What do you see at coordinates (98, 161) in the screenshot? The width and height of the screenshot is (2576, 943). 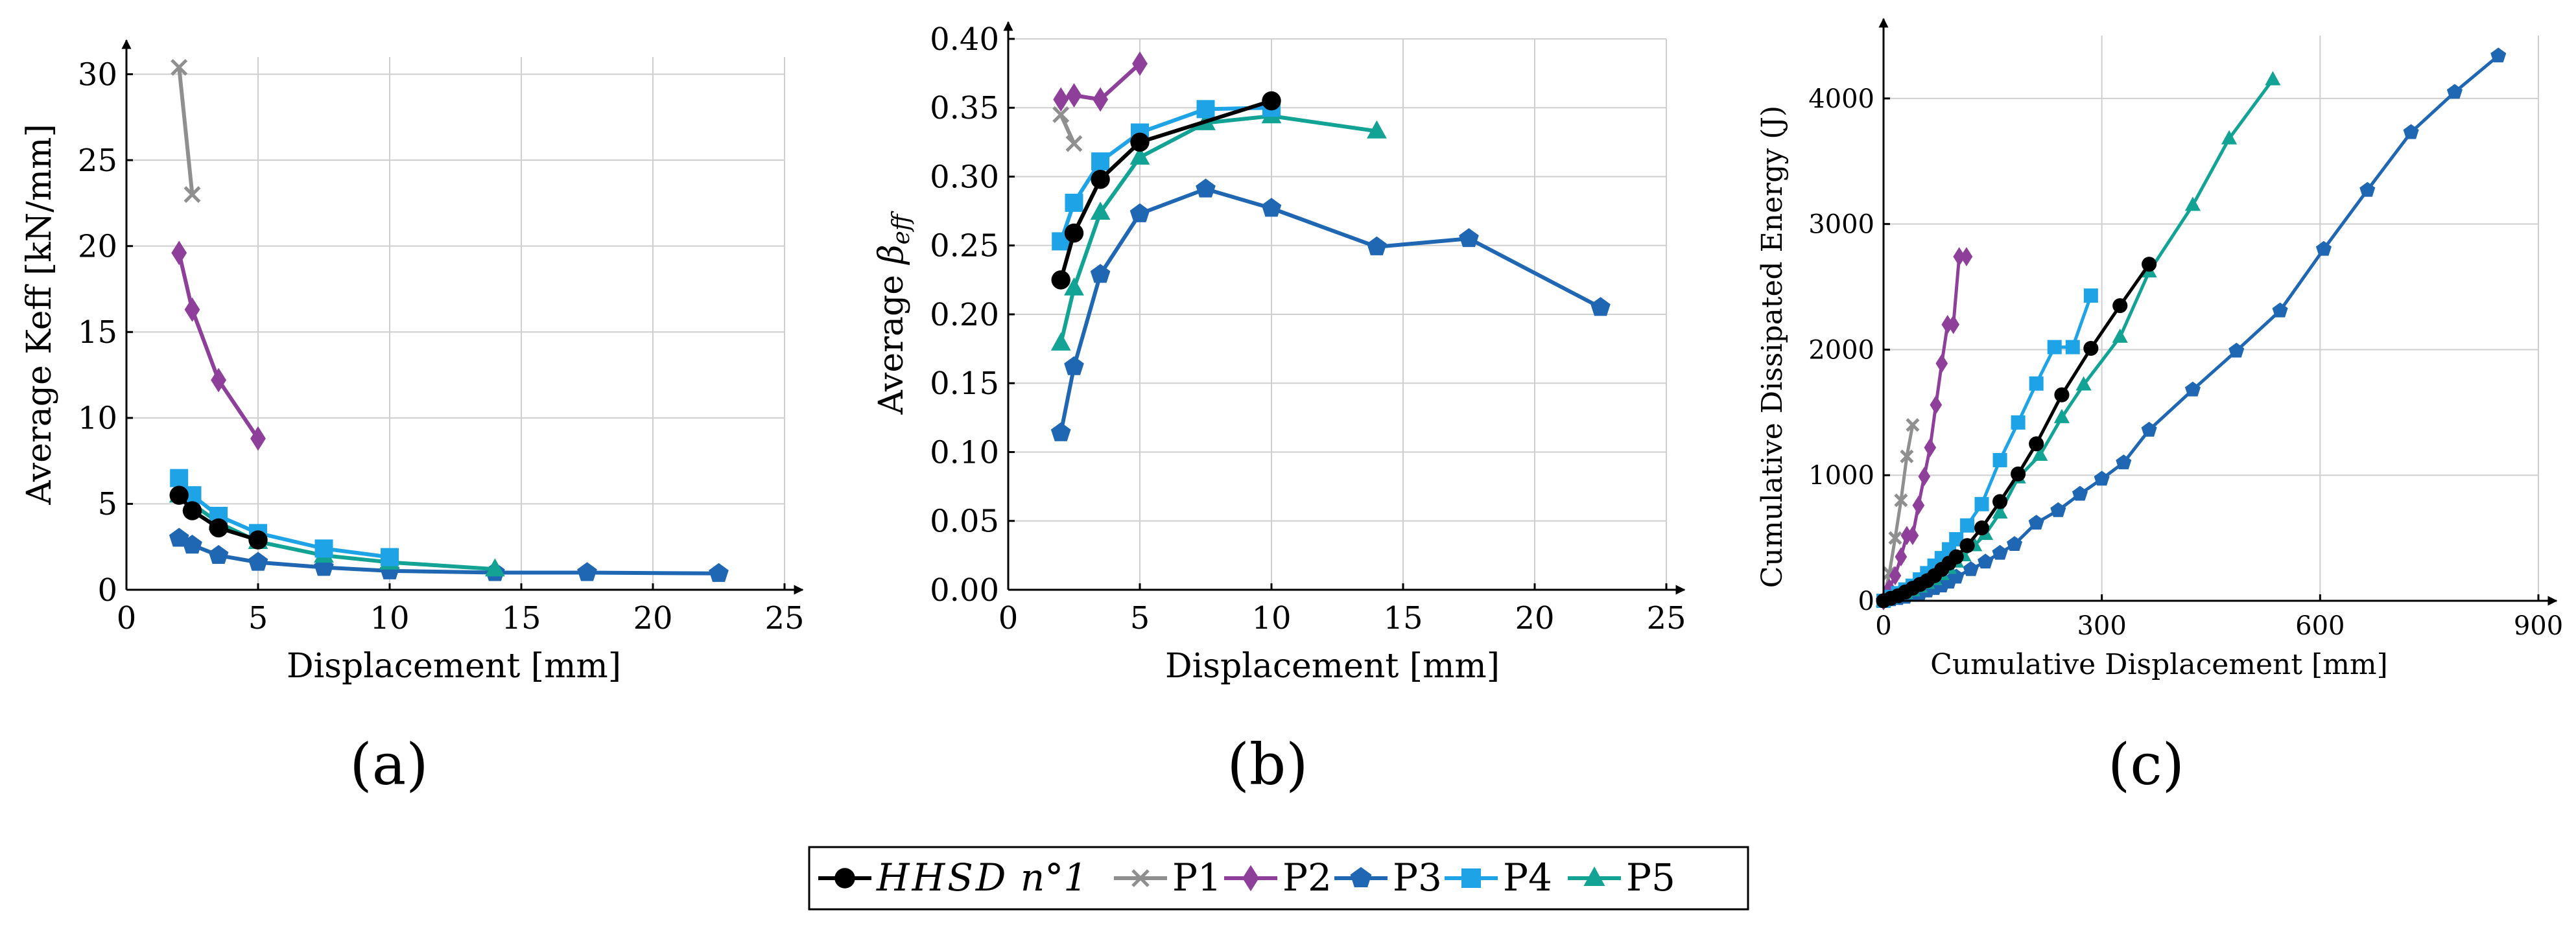 I see `y-tick-label: 25` at bounding box center [98, 161].